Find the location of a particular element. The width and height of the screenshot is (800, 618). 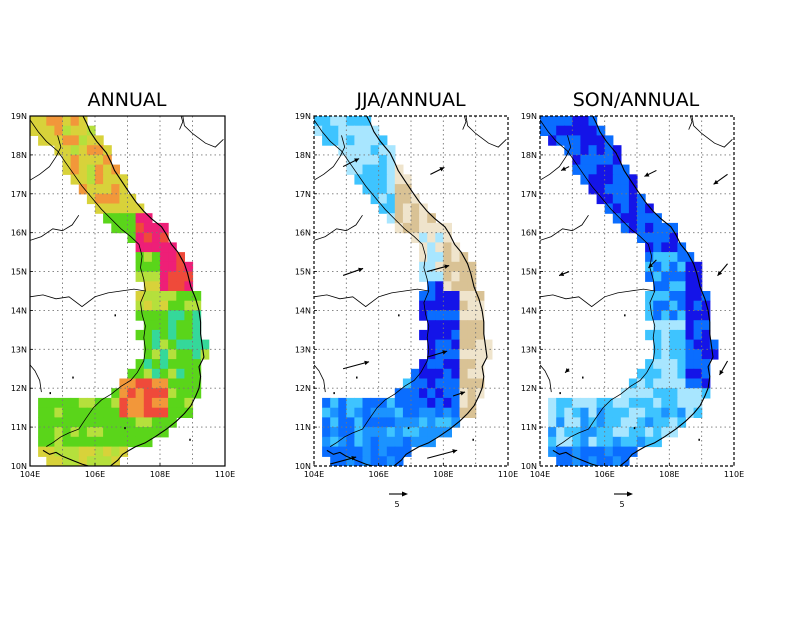

y-tick-label: 17N is located at coordinates (529, 194).